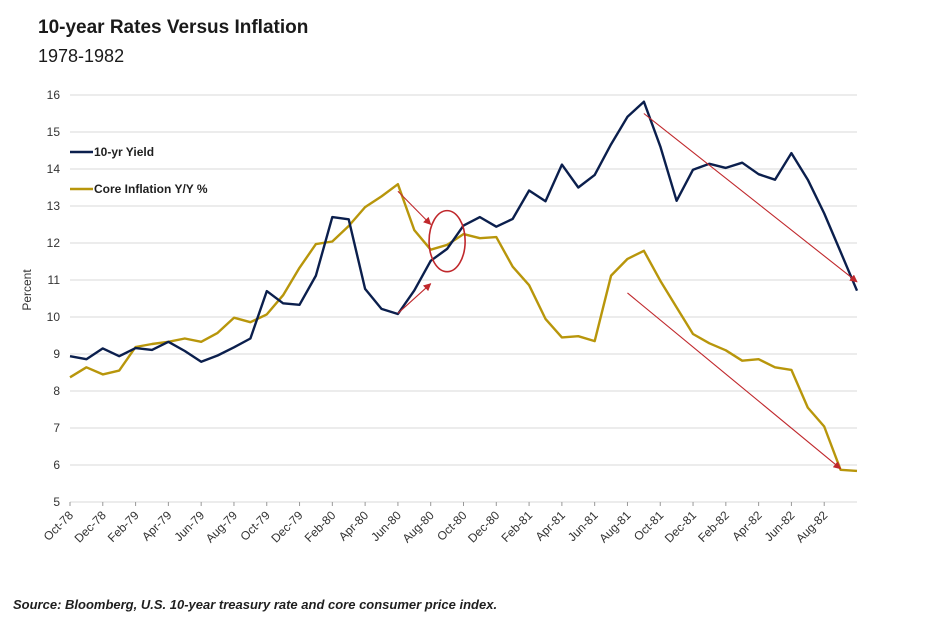  What do you see at coordinates (614, 526) in the screenshot?
I see `x-tick-label: Aug-81` at bounding box center [614, 526].